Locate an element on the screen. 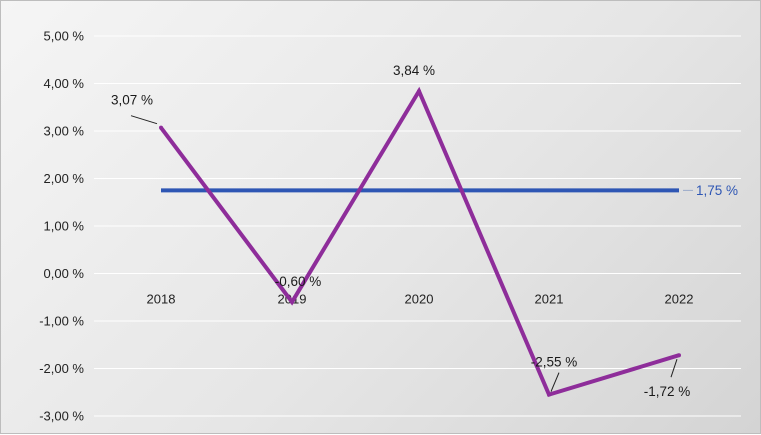 The height and width of the screenshot is (435, 761). data-label: 3,84 % is located at coordinates (414, 70).